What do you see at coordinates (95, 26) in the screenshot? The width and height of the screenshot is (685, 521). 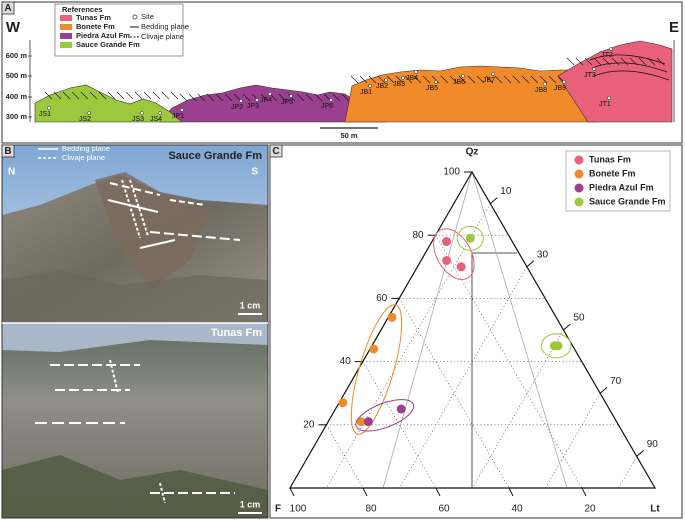 I see `legend-label: Bonete Fm` at bounding box center [95, 26].